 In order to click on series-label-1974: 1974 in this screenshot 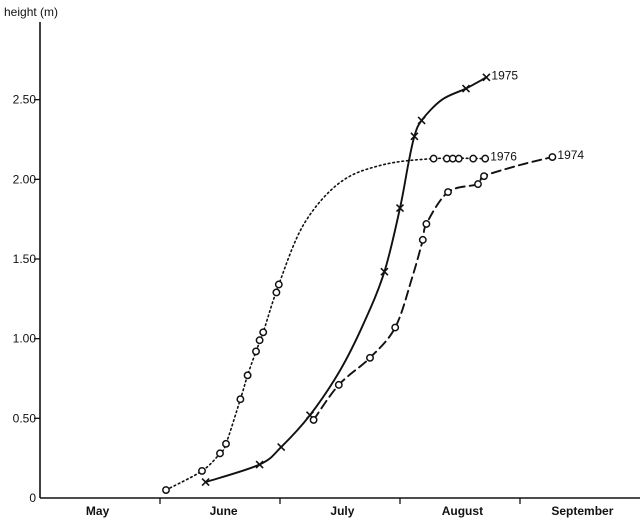, I will do `click(570, 155)`.